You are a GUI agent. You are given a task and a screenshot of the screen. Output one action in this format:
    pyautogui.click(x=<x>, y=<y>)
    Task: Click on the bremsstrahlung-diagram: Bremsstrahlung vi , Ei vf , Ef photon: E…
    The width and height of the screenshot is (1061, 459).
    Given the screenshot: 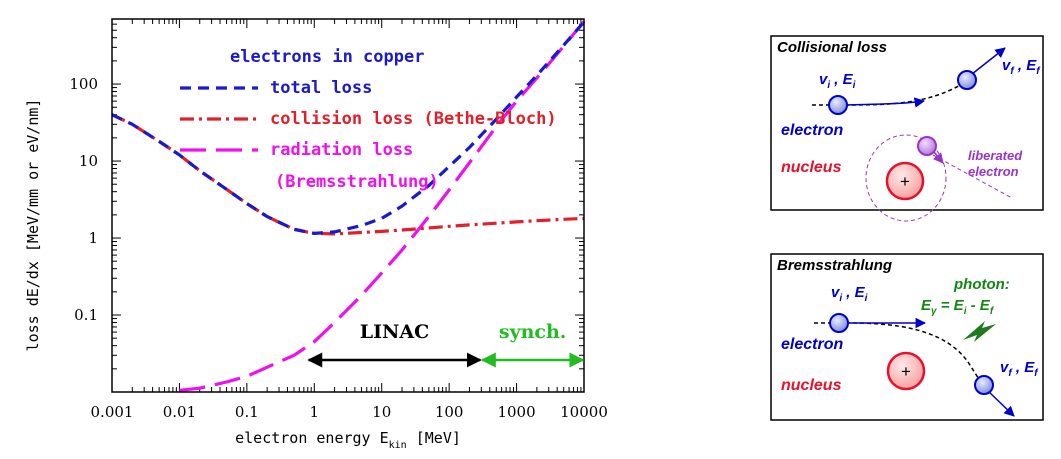 What is the action you would take?
    pyautogui.click(x=907, y=337)
    